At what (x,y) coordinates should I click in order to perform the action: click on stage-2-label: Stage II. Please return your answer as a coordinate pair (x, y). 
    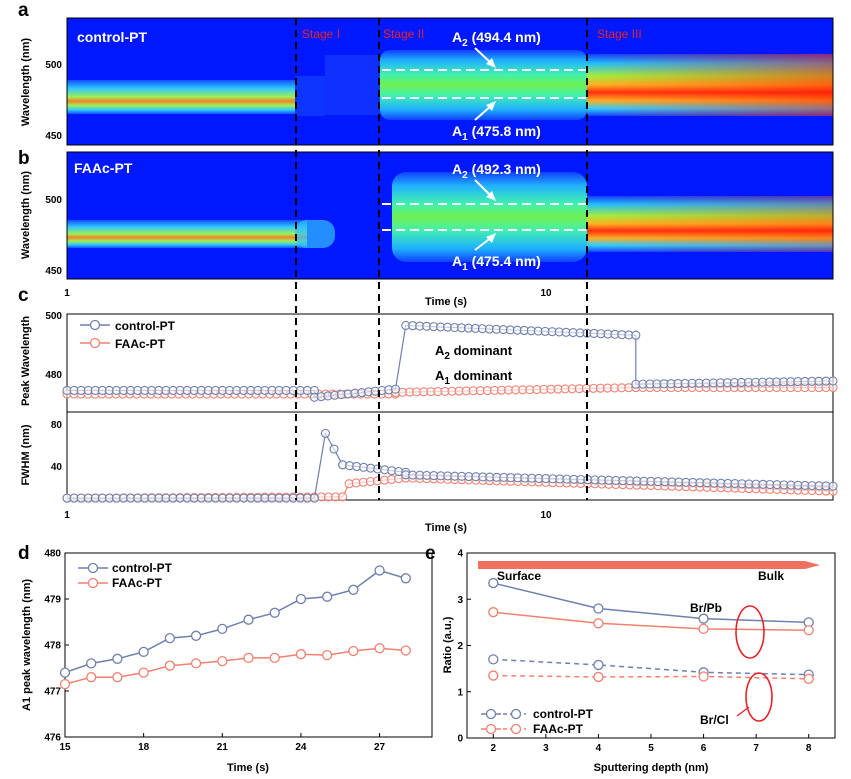
    Looking at the image, I should click on (403, 34).